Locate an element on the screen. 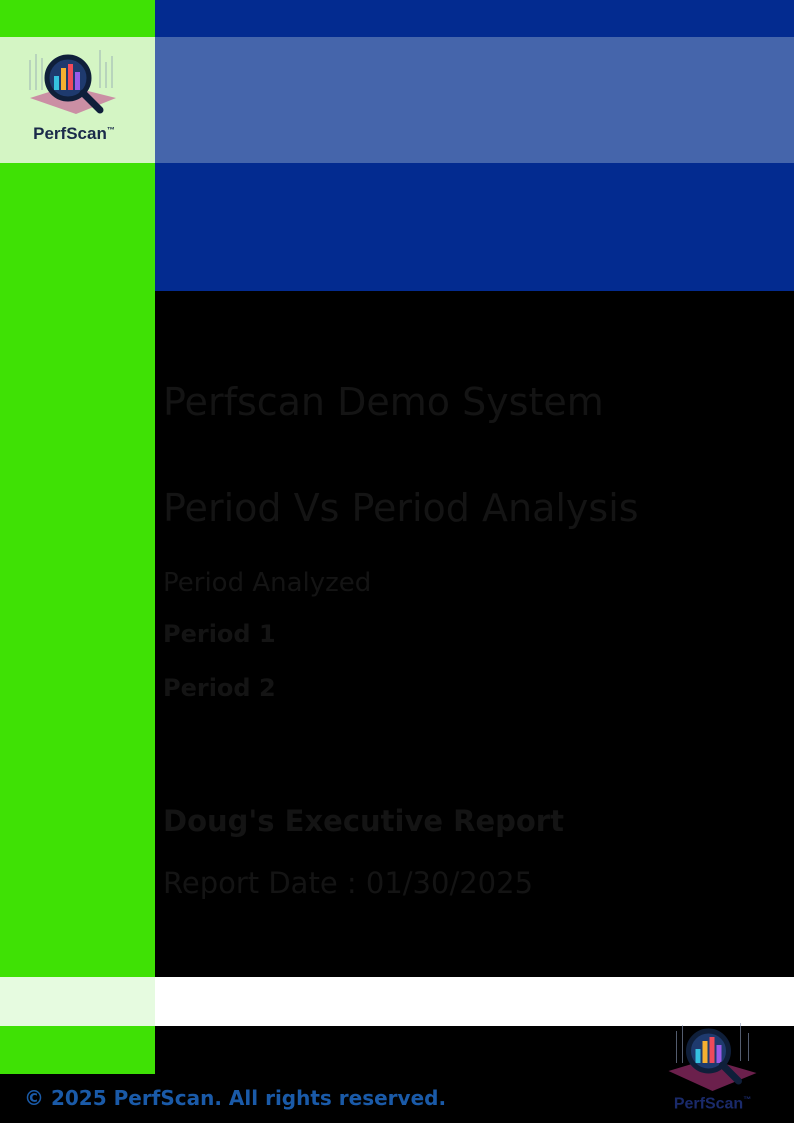 This screenshot has width=794, height=1123. report-date: Report Date : 01/30/2025 is located at coordinates (348, 883).